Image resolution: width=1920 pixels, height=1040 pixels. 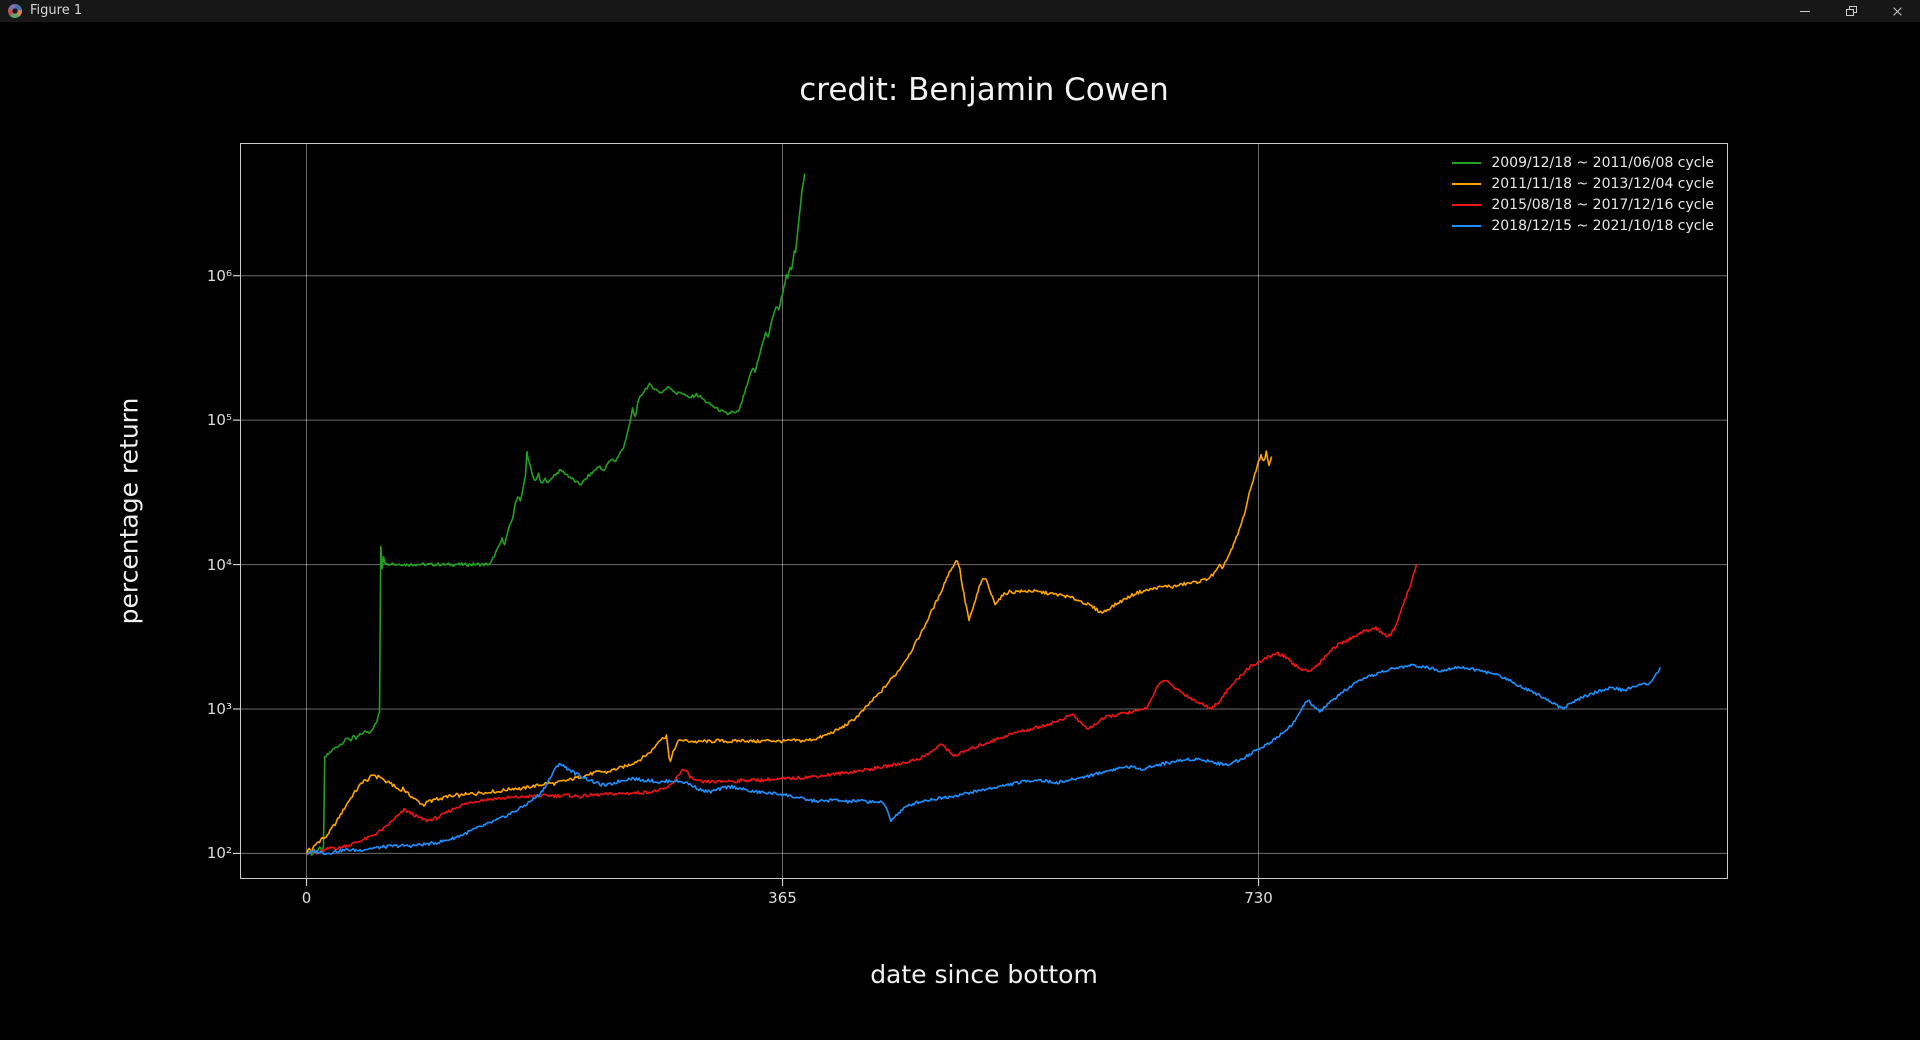 What do you see at coordinates (1602, 204) in the screenshot?
I see `legend-label: 2015/08/18 ~ 2017/12/16 cycle` at bounding box center [1602, 204].